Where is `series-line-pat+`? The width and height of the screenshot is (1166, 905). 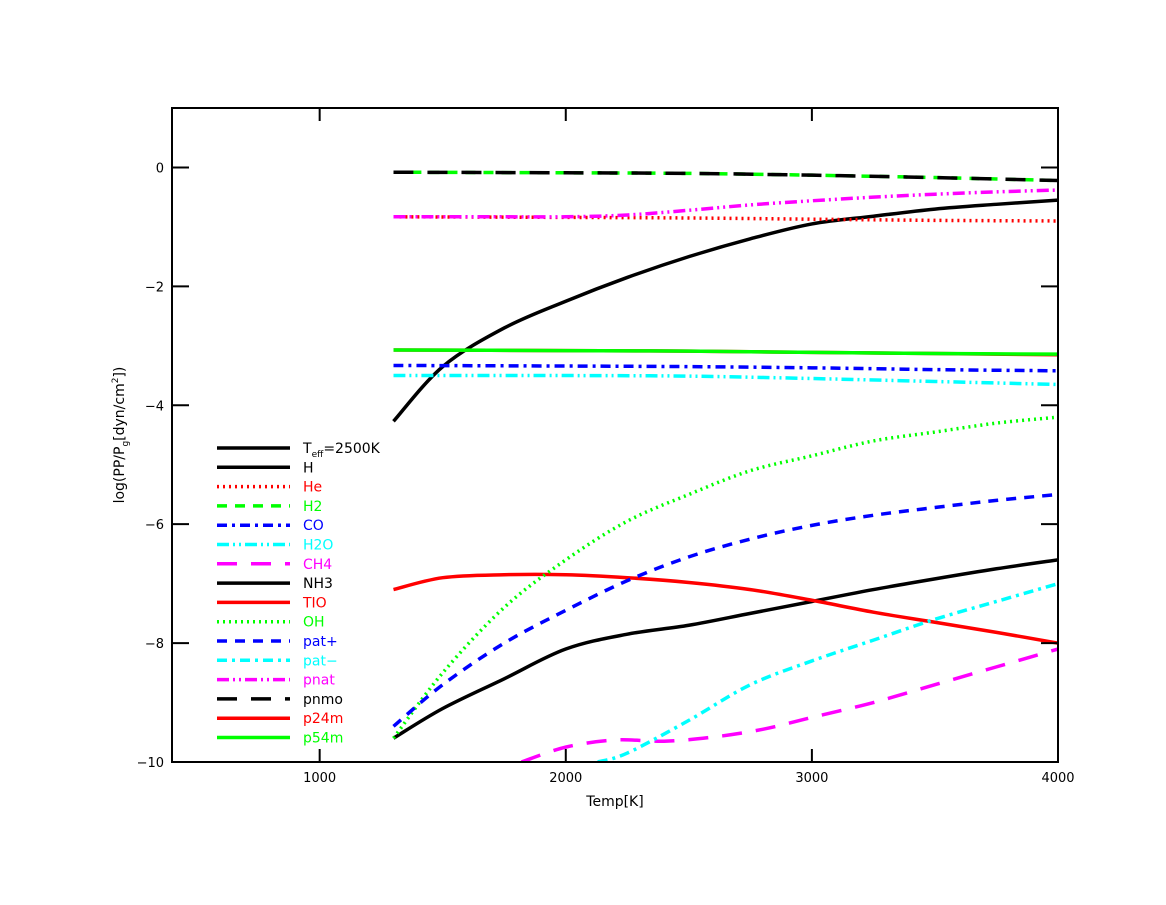 series-line-pat+ is located at coordinates (725, 610).